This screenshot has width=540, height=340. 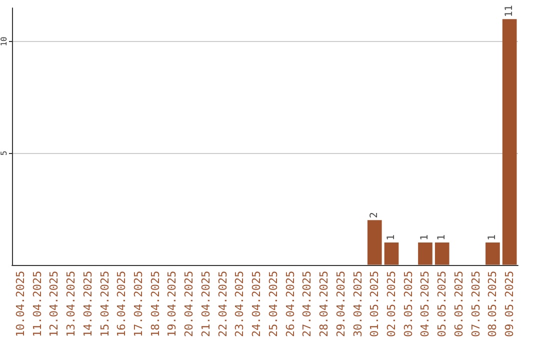 What do you see at coordinates (374, 215) in the screenshot?
I see `data-label: 2` at bounding box center [374, 215].